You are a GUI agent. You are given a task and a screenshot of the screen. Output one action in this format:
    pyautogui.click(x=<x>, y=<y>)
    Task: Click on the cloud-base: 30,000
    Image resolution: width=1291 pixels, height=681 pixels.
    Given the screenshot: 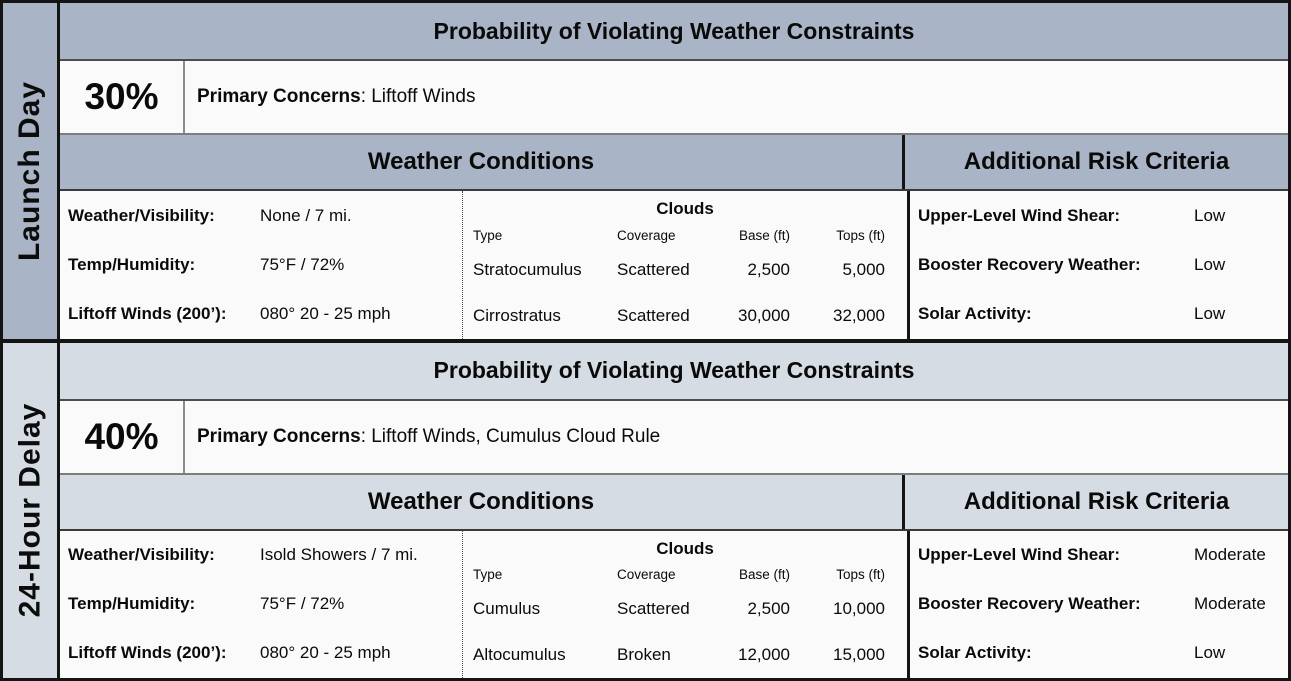 What is the action you would take?
    pyautogui.click(x=764, y=315)
    